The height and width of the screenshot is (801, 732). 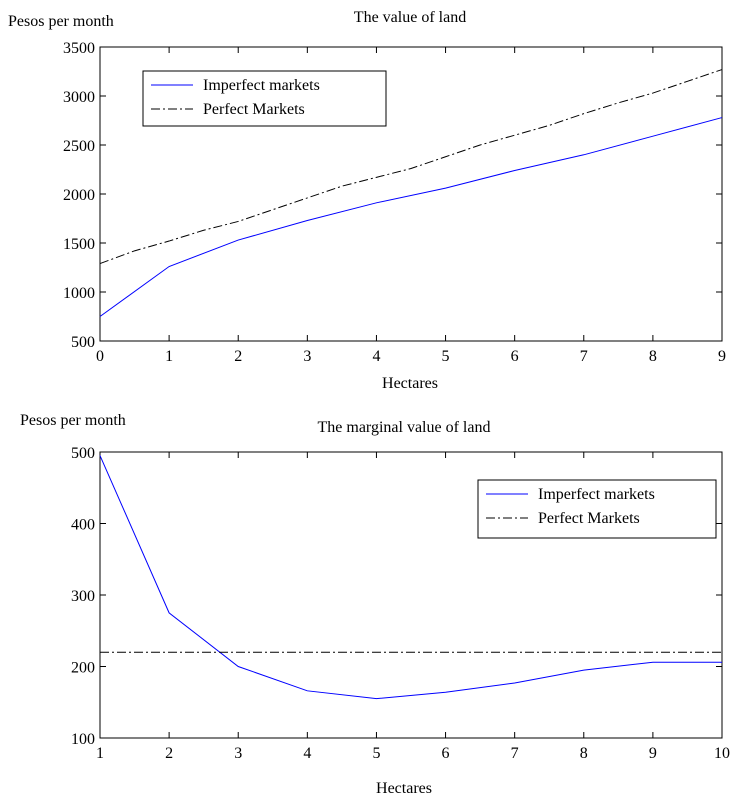 What do you see at coordinates (722, 753) in the screenshot?
I see `x-tick-label: 10` at bounding box center [722, 753].